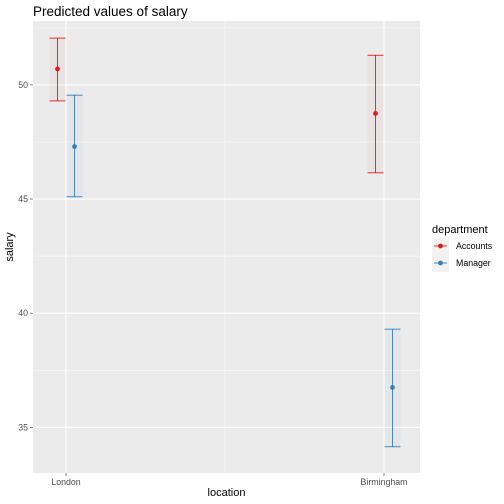  Describe the element at coordinates (229, 480) in the screenshot. I see `x-axis: London Birmingham` at that location.